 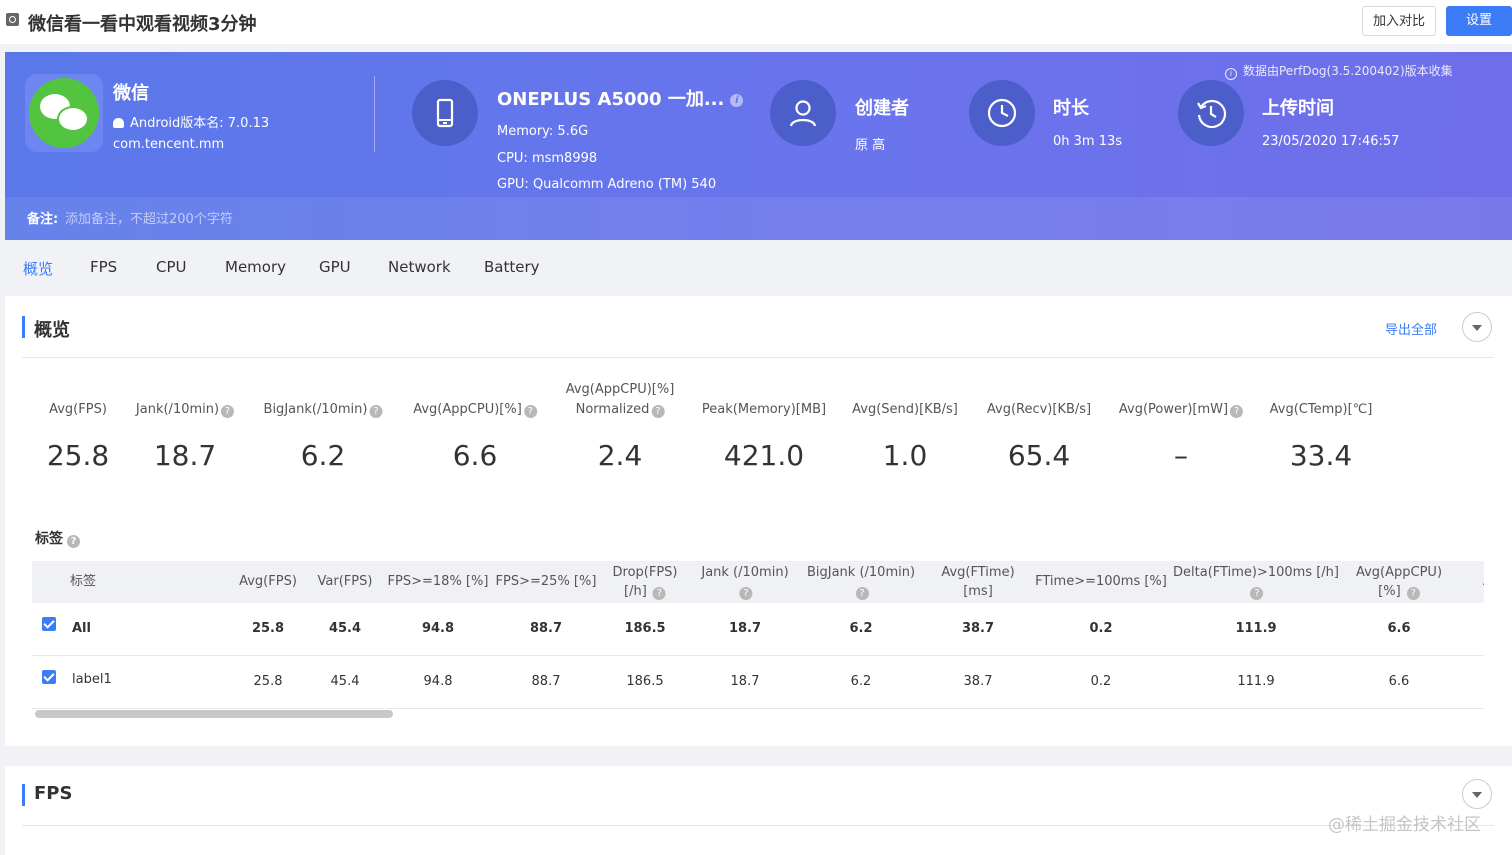 What do you see at coordinates (861, 582) in the screenshot?
I see `column-header: BigJank (/10min)?` at bounding box center [861, 582].